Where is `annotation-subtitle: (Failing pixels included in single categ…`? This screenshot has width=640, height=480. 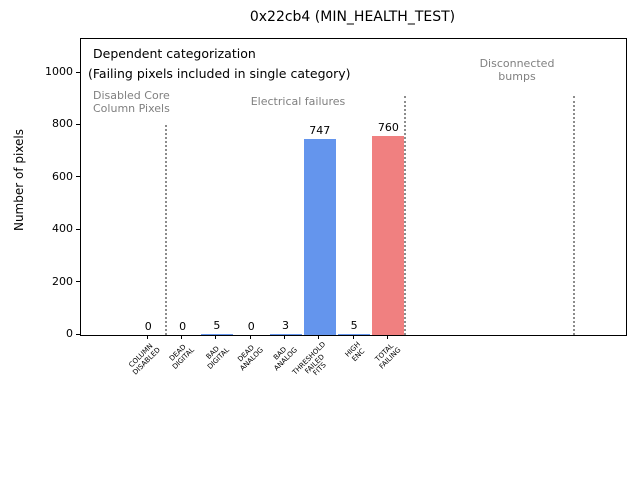 annotation-subtitle: (Failing pixels included in single categ… is located at coordinates (219, 73).